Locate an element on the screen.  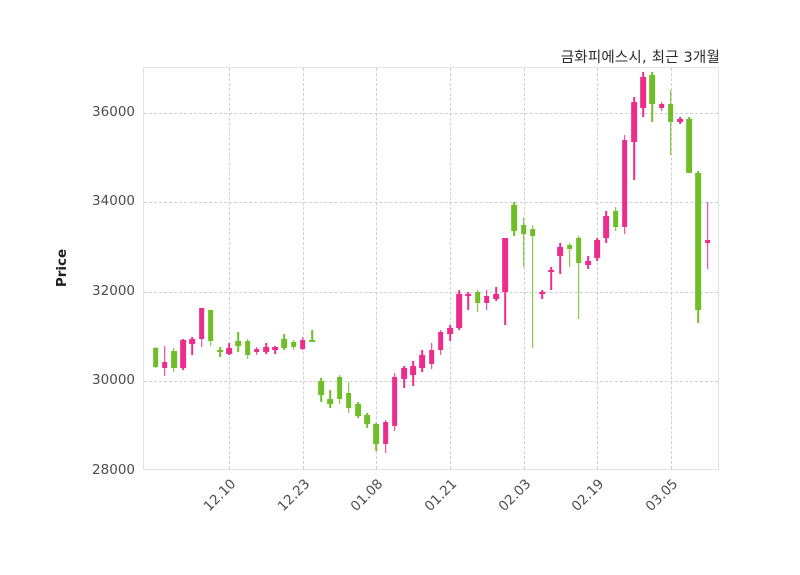
x-tick-label: 03.05 is located at coordinates (662, 495).